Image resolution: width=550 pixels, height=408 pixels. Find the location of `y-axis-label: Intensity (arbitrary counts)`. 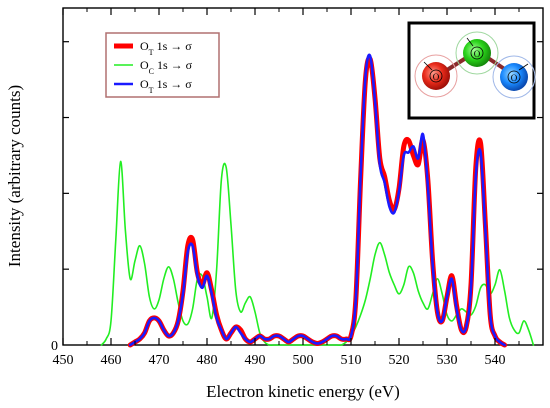

y-axis-label: Intensity (arbitrary counts) is located at coordinates (14, 176).